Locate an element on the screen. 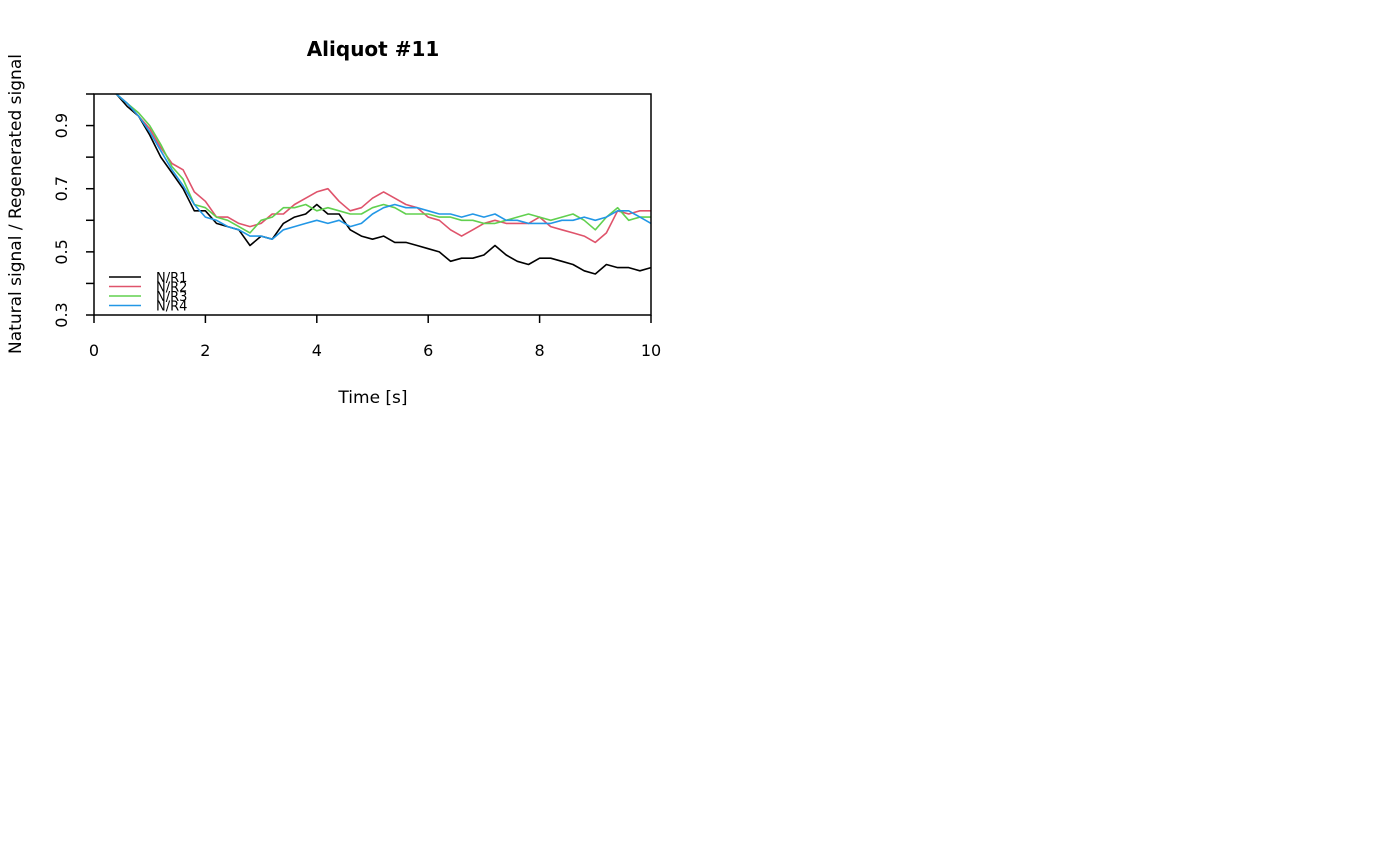  x-tick-label: 8 is located at coordinates (540, 350).